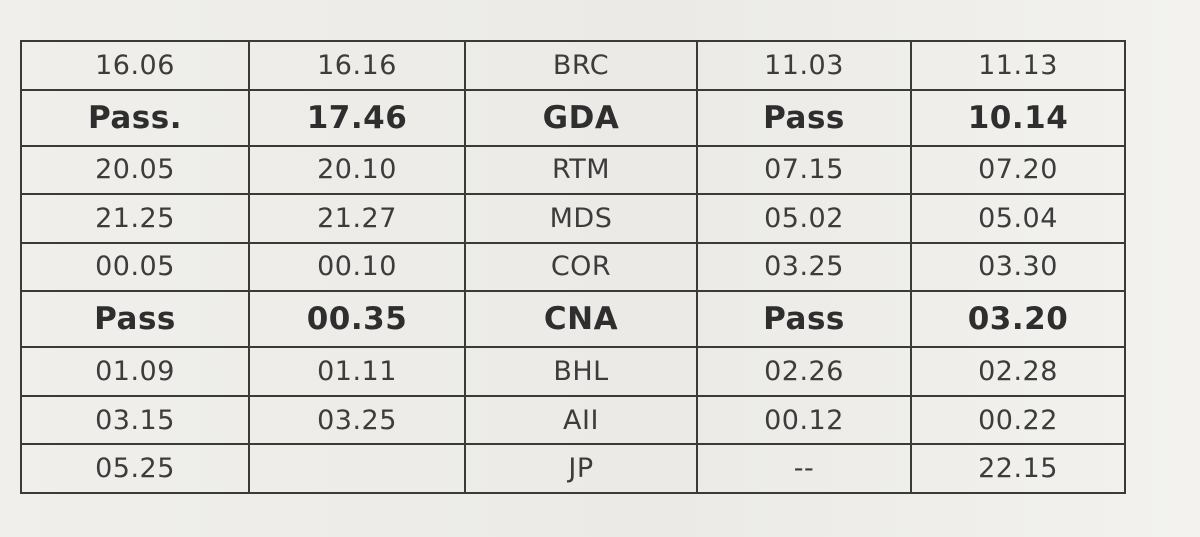 Image resolution: width=1200 pixels, height=537 pixels. Describe the element at coordinates (357, 468) in the screenshot. I see `table-cell` at that location.